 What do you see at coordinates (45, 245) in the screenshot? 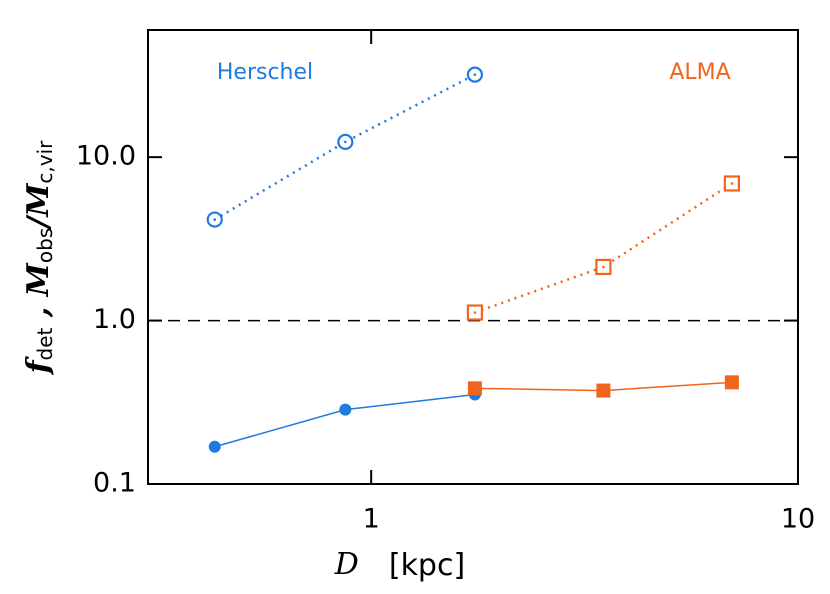
I see `y-label-subscript: obs` at bounding box center [45, 245].